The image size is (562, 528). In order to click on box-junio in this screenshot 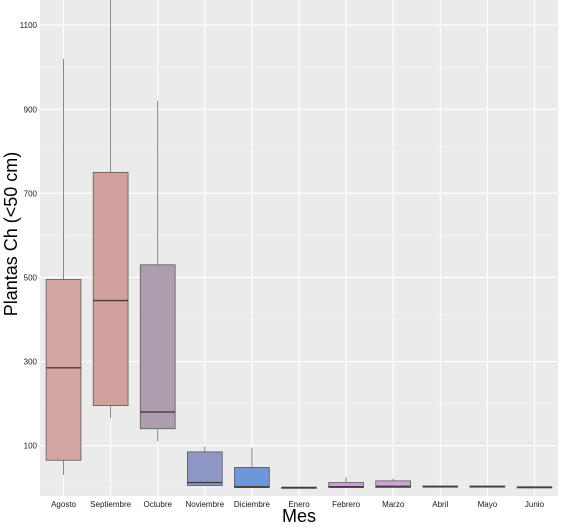, I will do `click(534, 487)`.